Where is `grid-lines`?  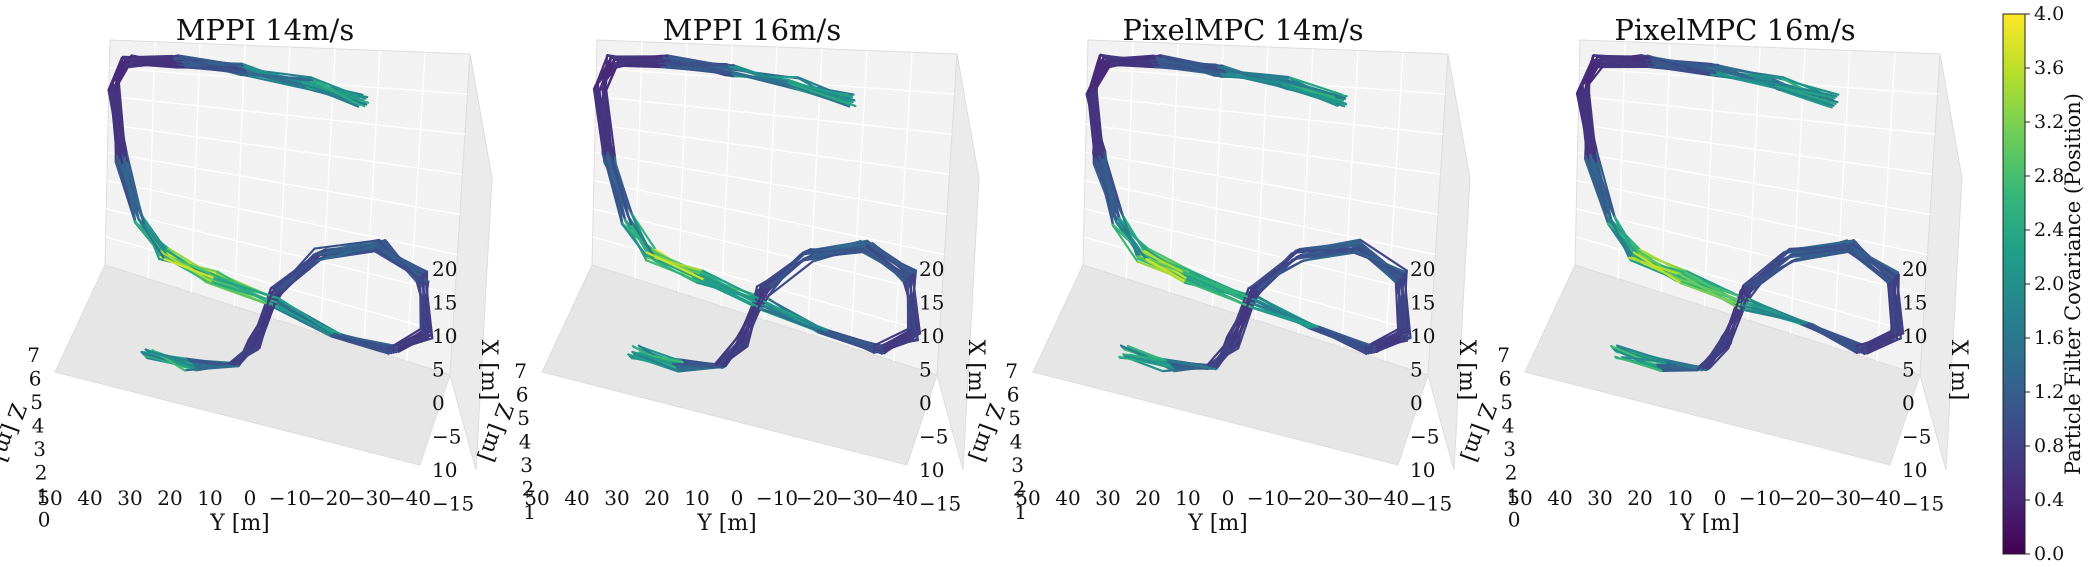 grid-lines is located at coordinates (286, 201).